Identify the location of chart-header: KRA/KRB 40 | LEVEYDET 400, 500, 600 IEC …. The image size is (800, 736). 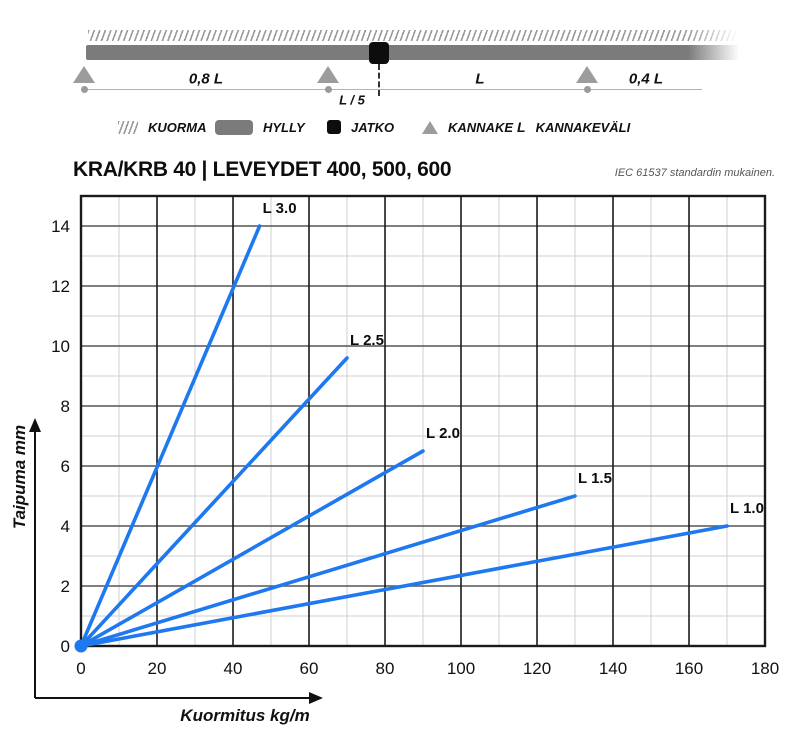
(400, 169).